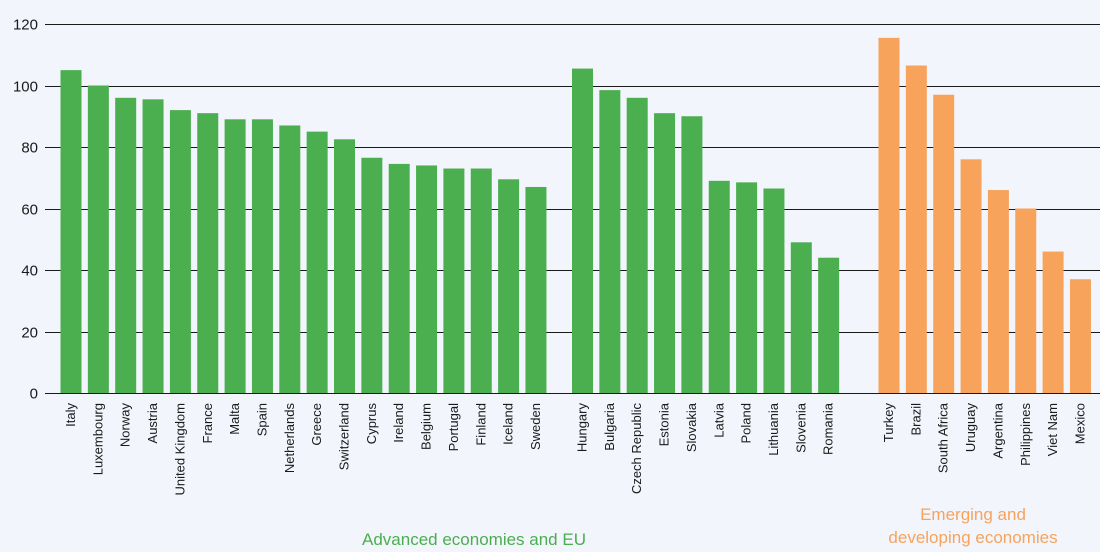 Image resolution: width=1100 pixels, height=552 pixels. Describe the element at coordinates (536, 289) in the screenshot. I see `bar-sweden` at that location.